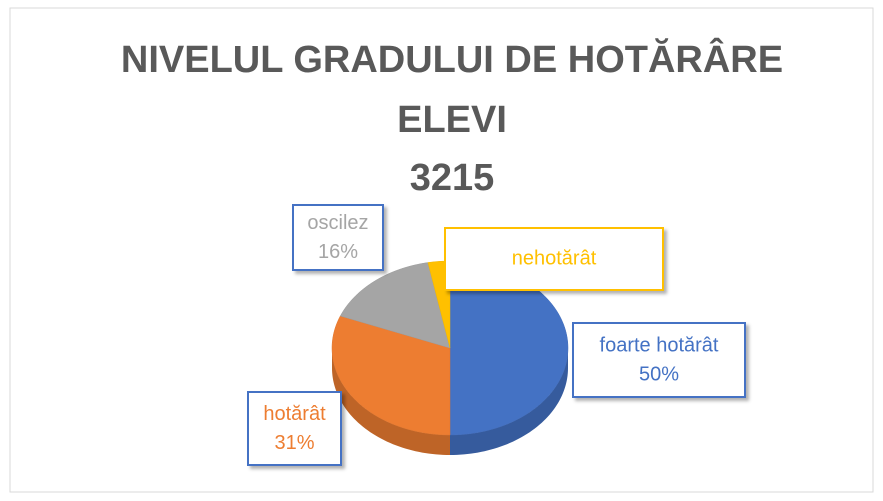 This screenshot has width=883, height=501. Describe the element at coordinates (294, 414) in the screenshot. I see `label-name: hotărât` at that location.